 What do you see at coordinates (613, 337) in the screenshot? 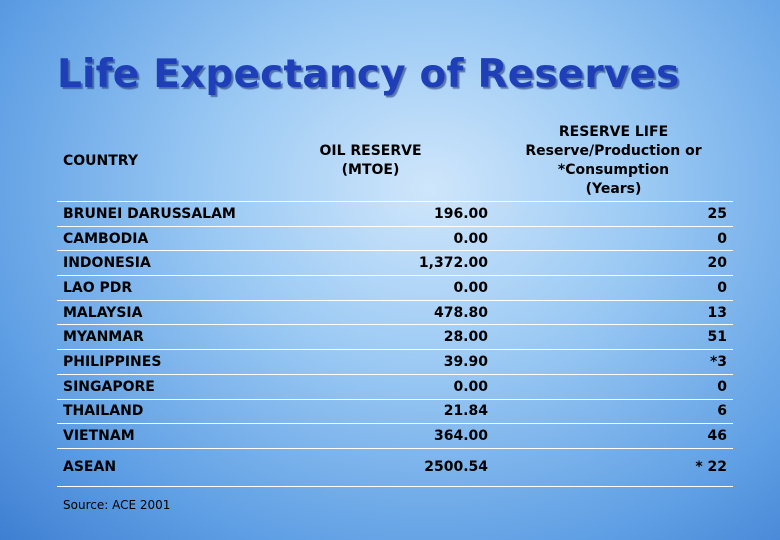
I see `reserve-life-cell: 51` at bounding box center [613, 337].